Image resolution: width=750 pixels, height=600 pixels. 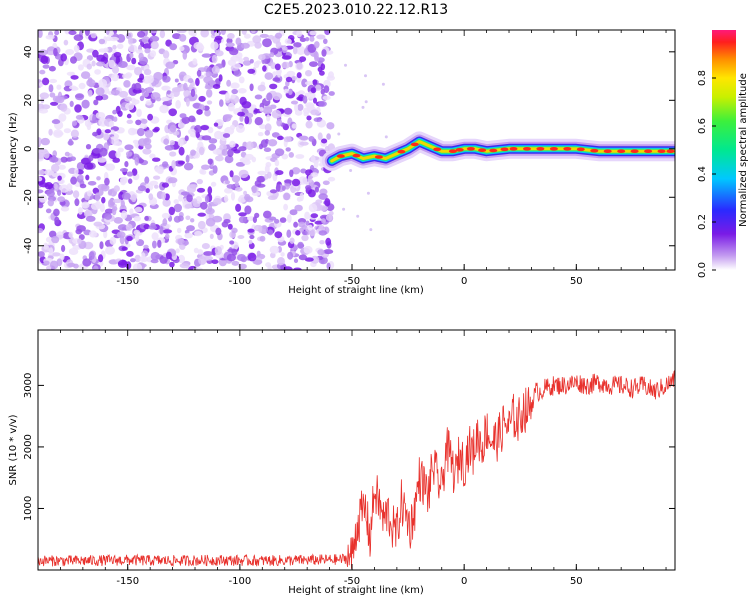 What do you see at coordinates (702, 78) in the screenshot?
I see `colorbar-tick-label: 0.8` at bounding box center [702, 78].